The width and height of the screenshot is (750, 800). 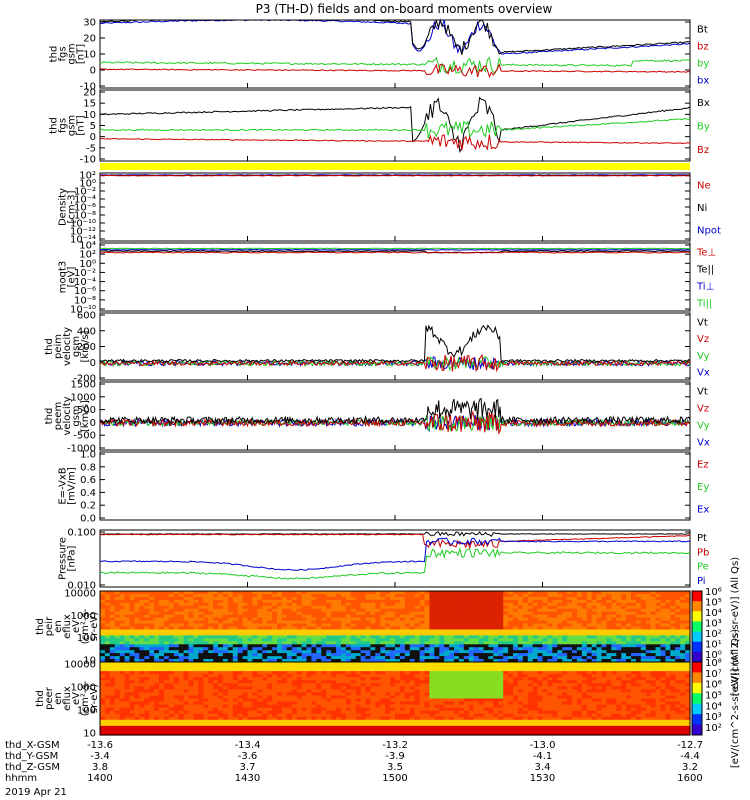 What do you see at coordinates (67, 626) in the screenshot?
I see `y-axis-label: thdpeirenefluxeV(cm²-s-sr-eV)` at bounding box center [67, 626].